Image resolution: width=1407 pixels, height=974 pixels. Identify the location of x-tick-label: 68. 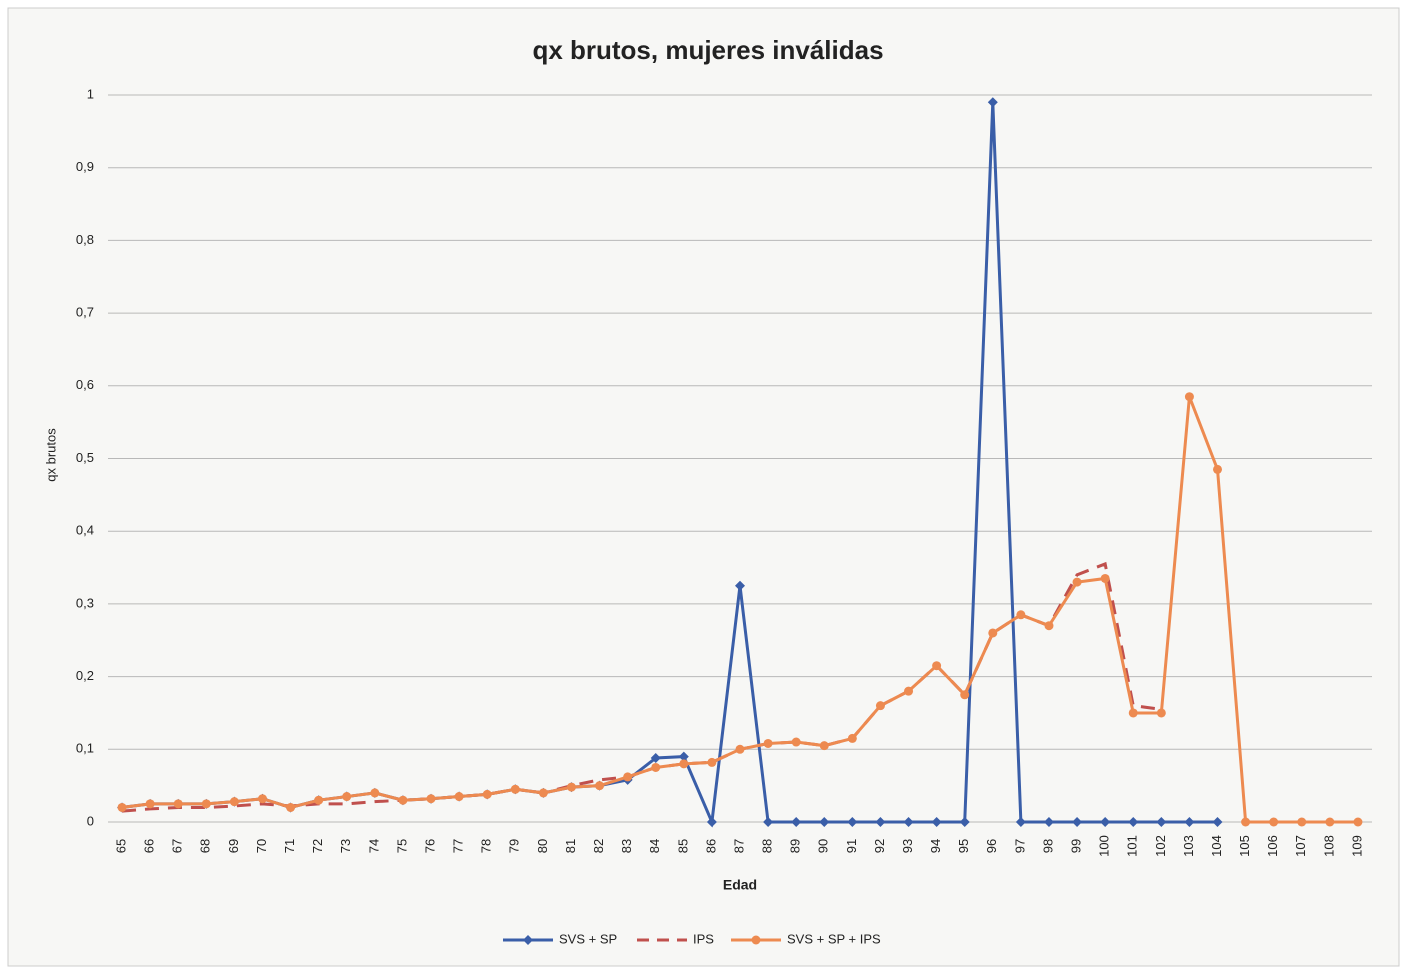
(205, 846).